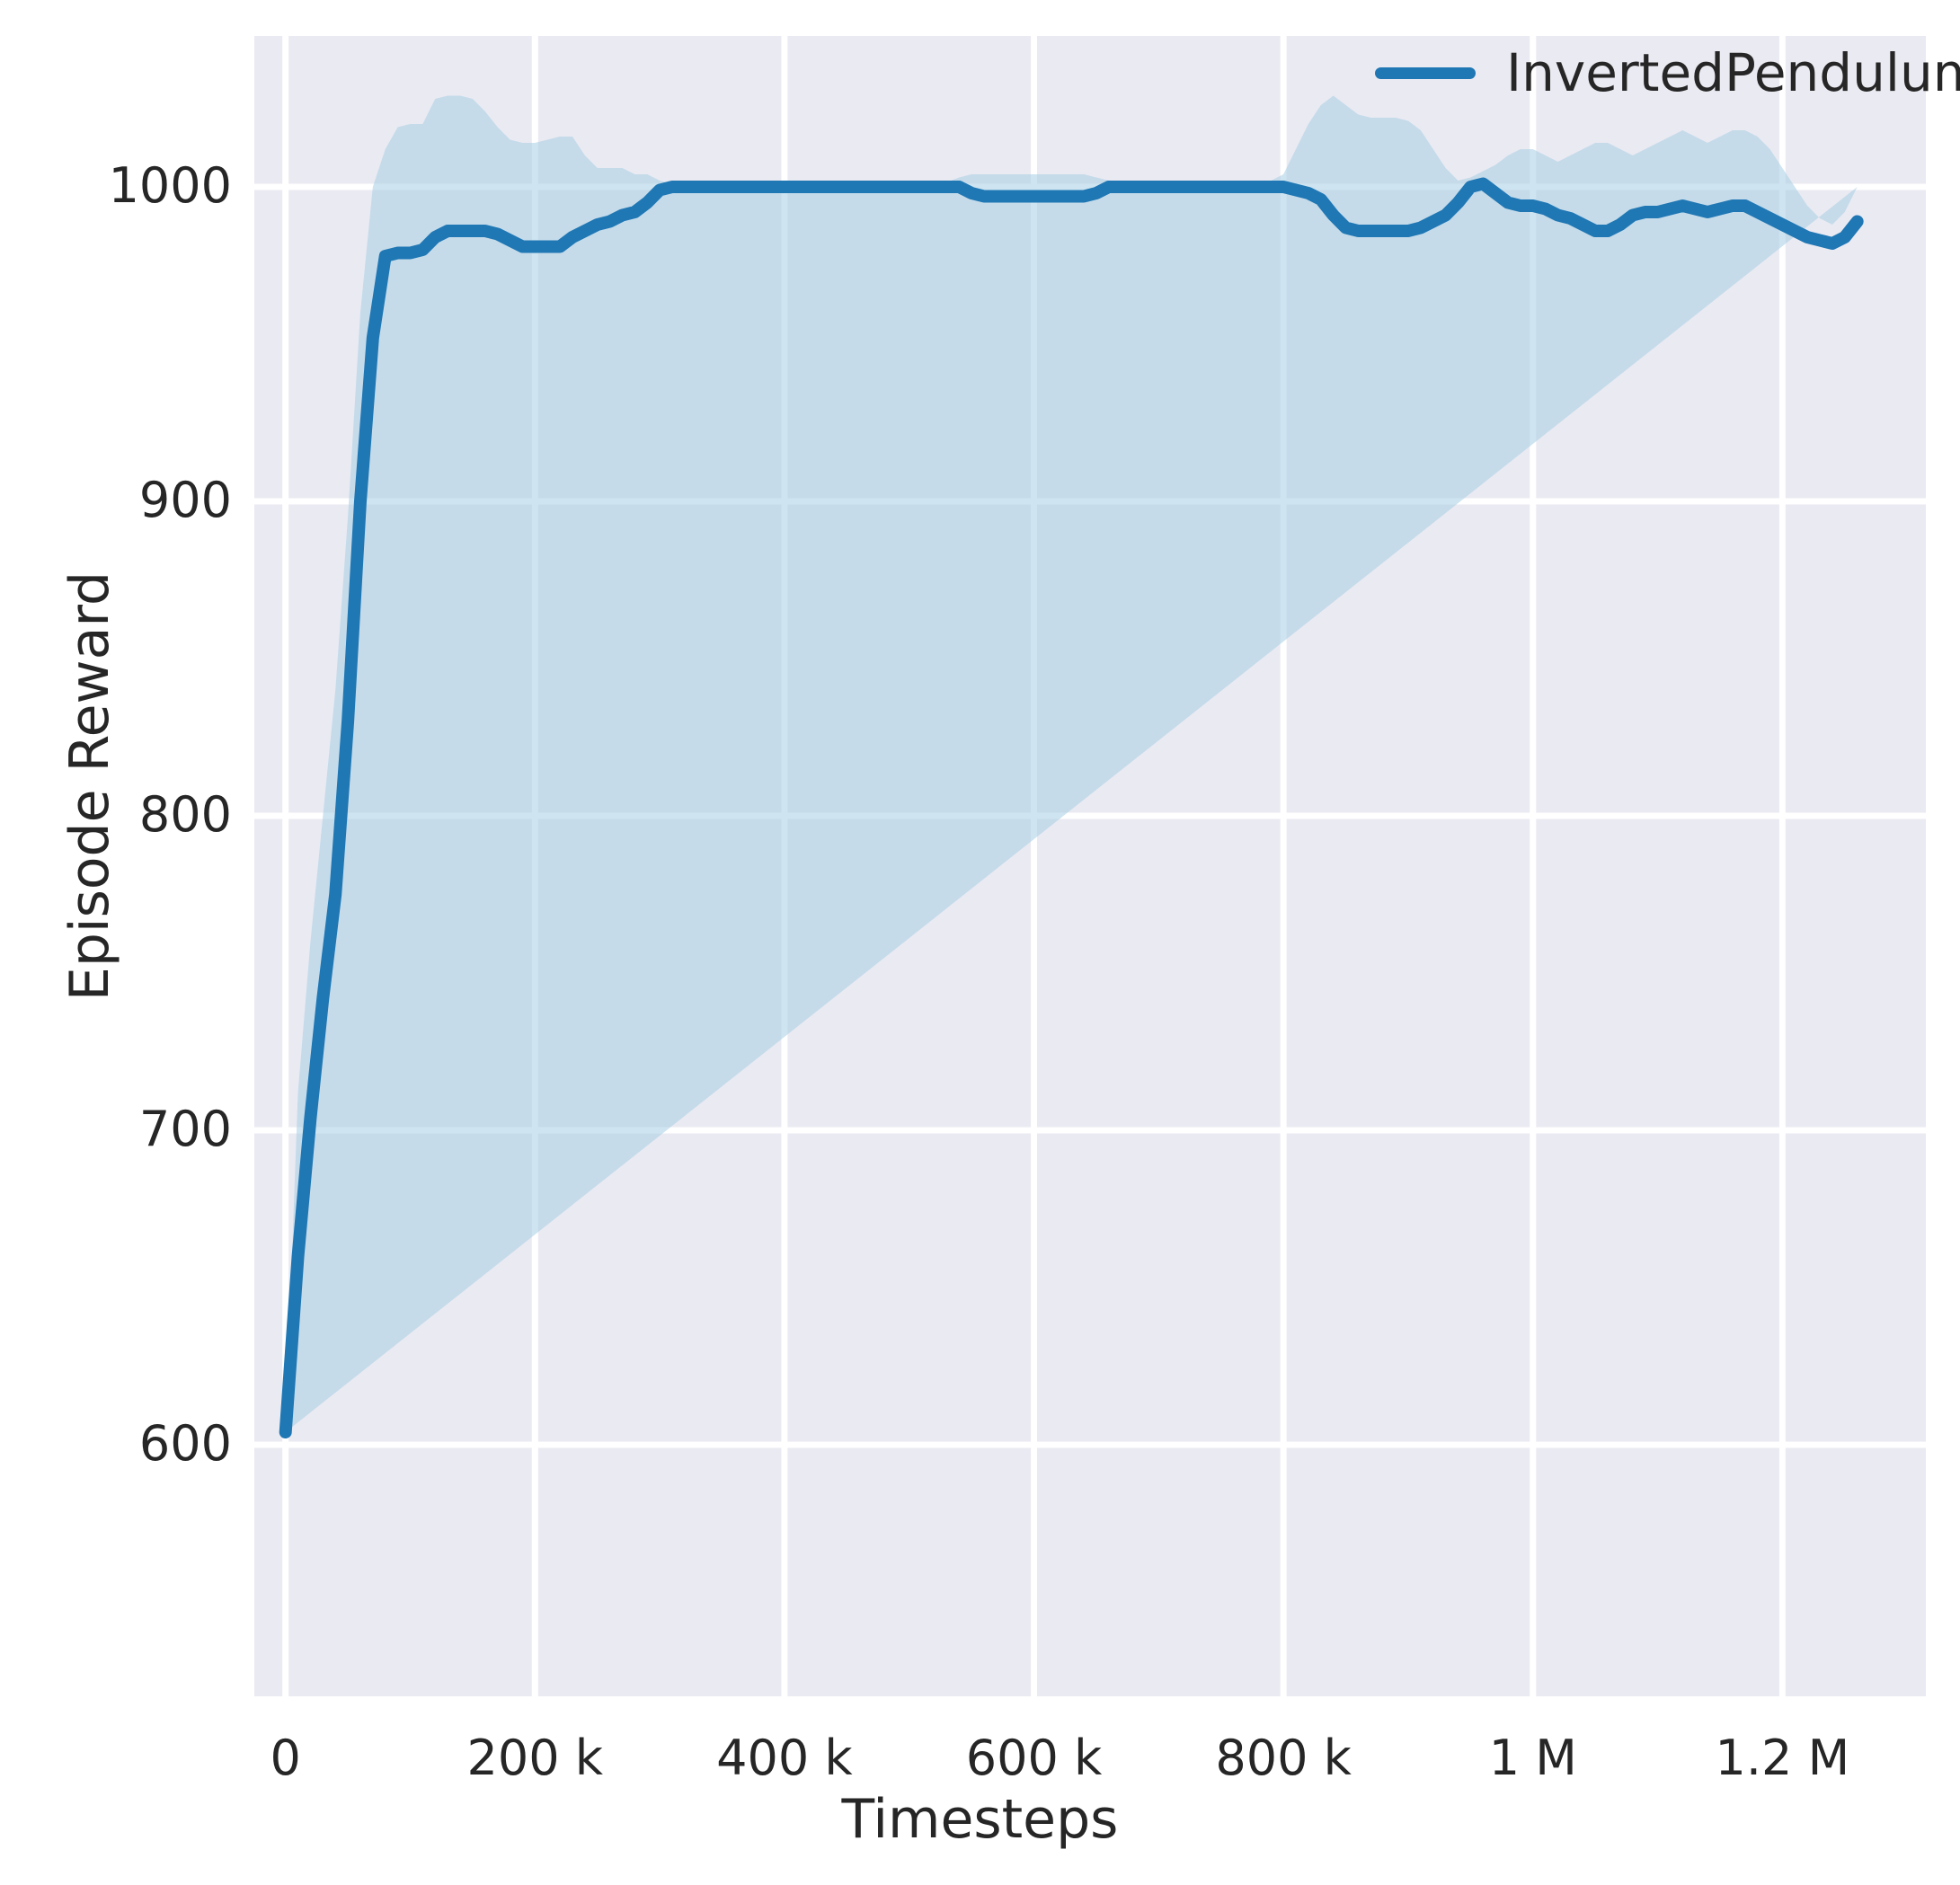 The image size is (1960, 1885). What do you see at coordinates (1733, 72) in the screenshot?
I see `legend-entry-label: InvertedPendulum_v2_td3 (10)` at bounding box center [1733, 72].